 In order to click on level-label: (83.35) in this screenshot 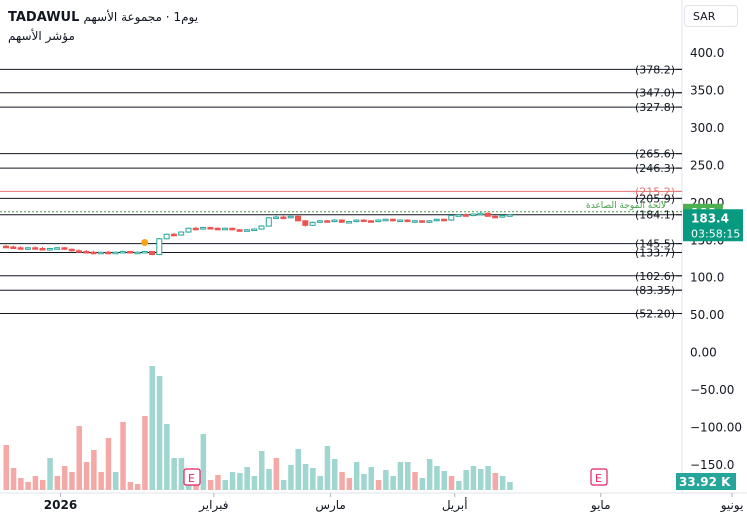, I will do `click(655, 290)`.